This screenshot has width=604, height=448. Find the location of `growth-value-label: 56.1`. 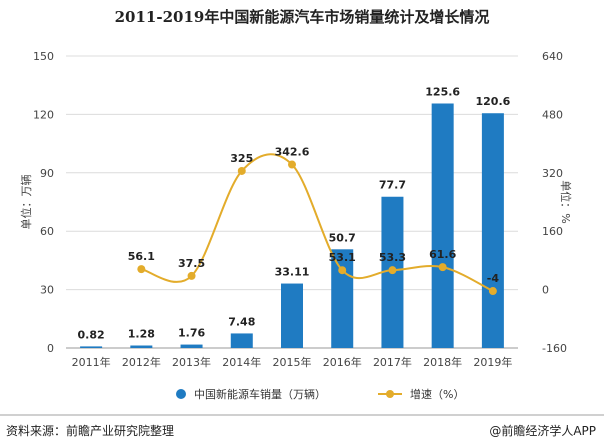

growth-value-label: 56.1 is located at coordinates (141, 256).